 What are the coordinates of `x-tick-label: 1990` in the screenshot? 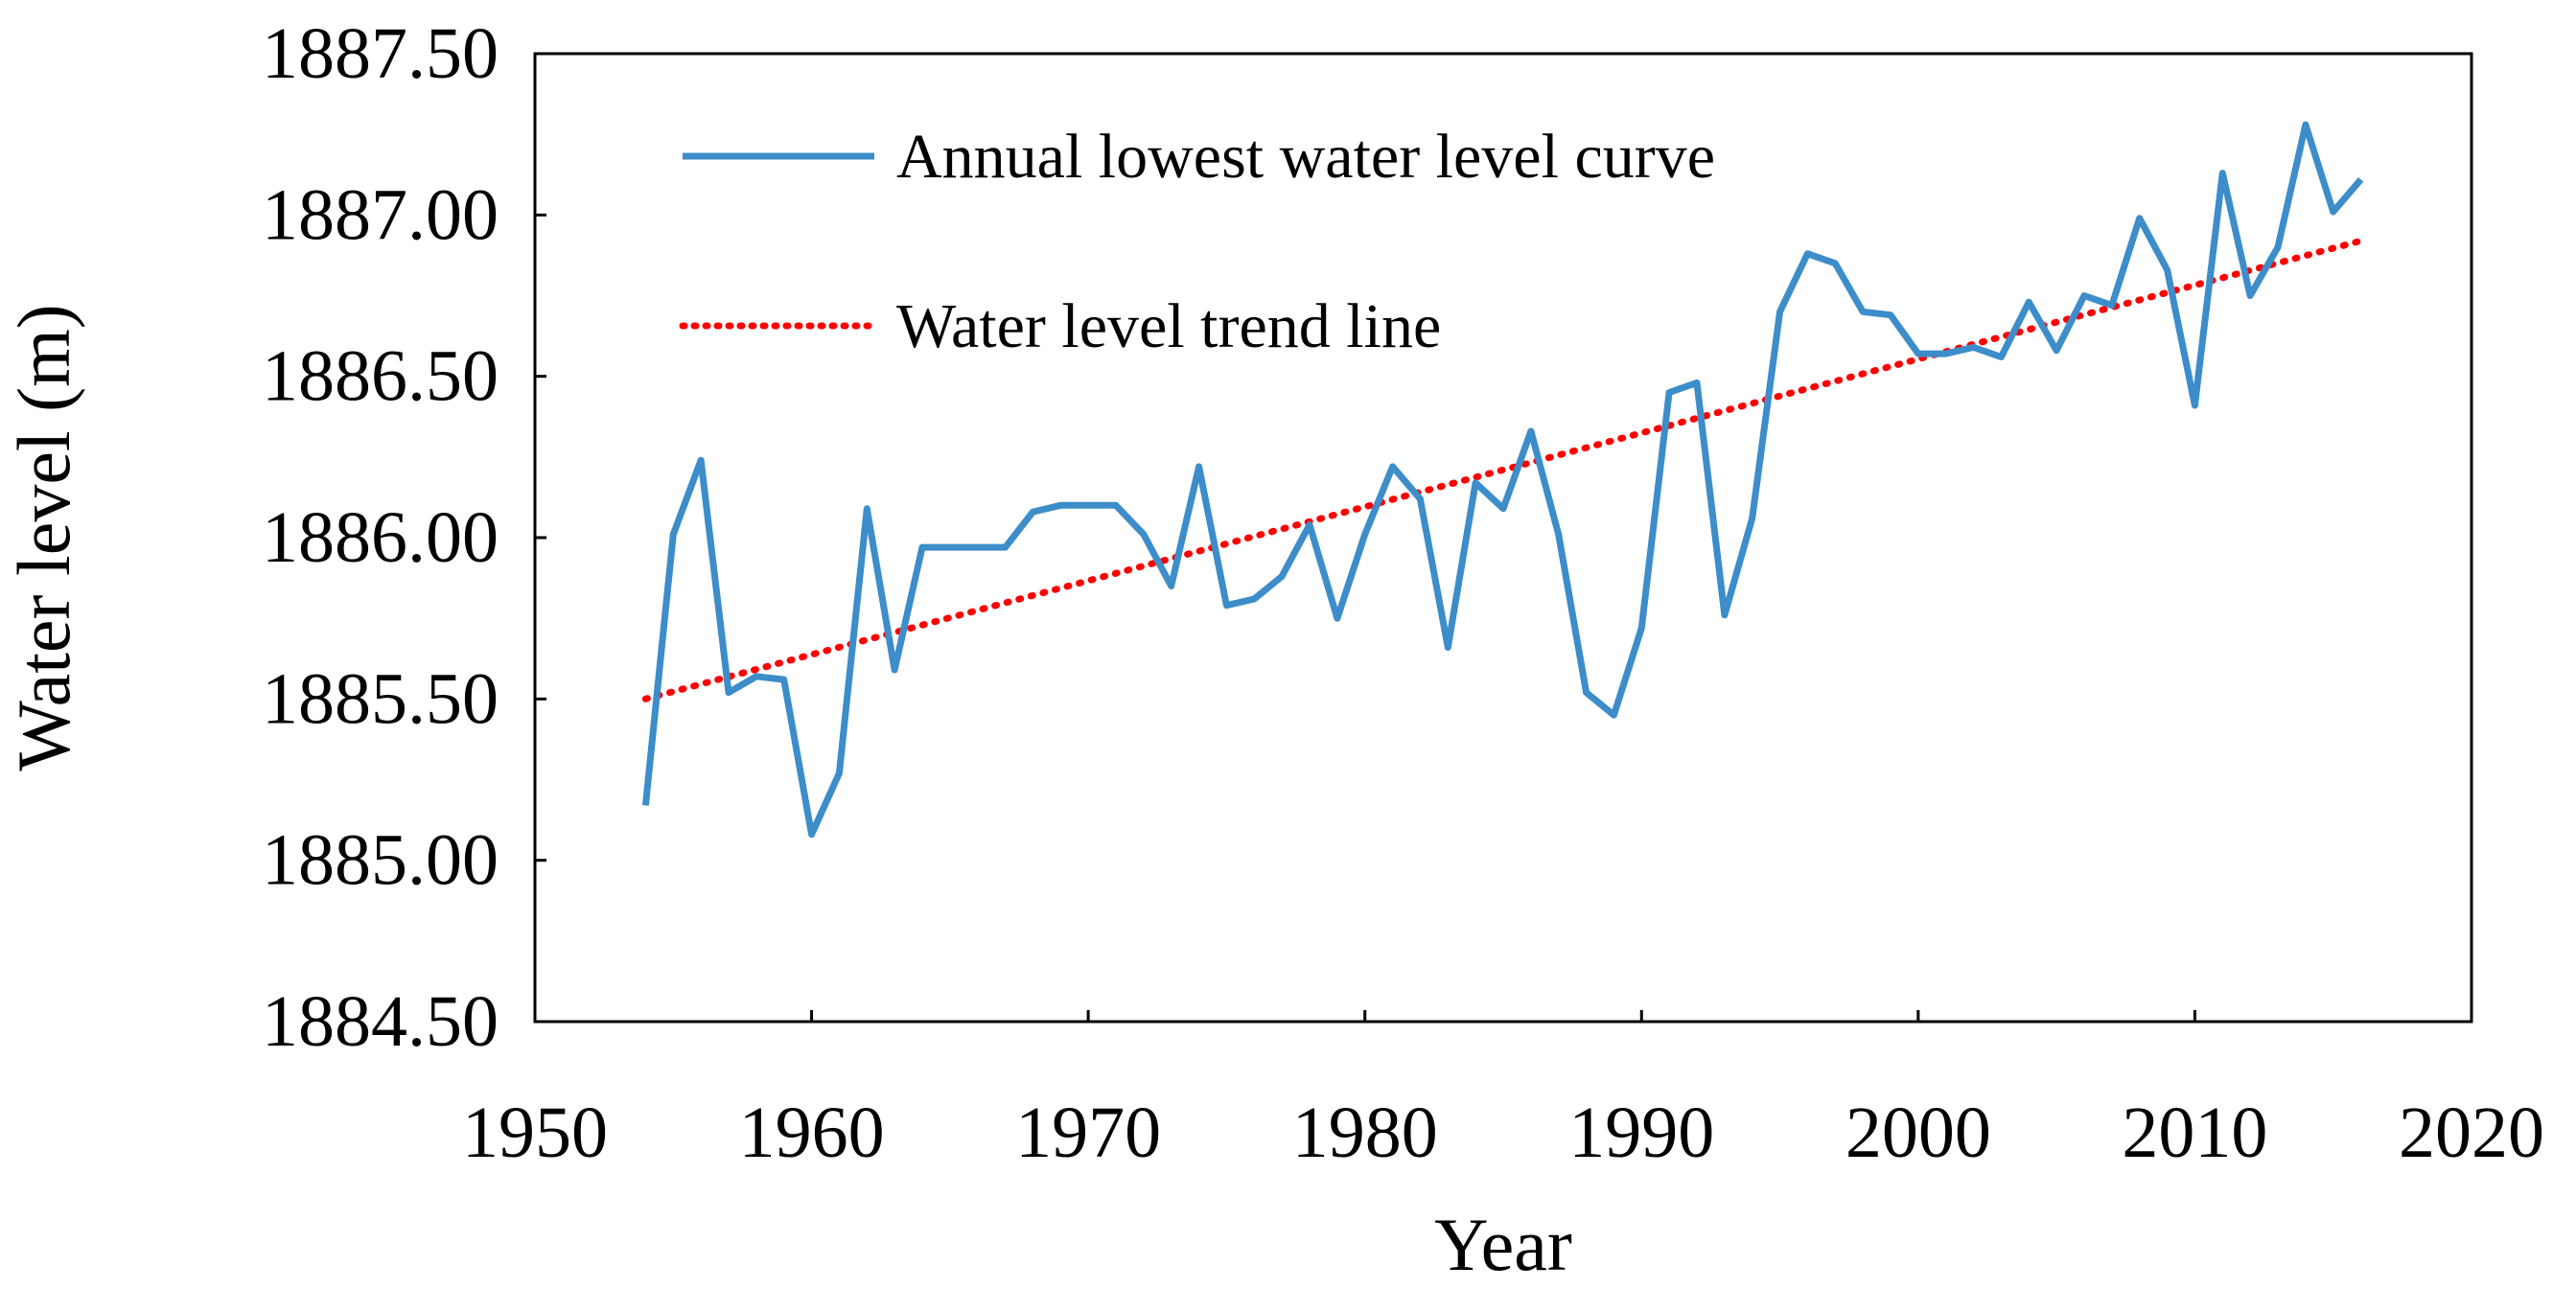 It's located at (1641, 1133).